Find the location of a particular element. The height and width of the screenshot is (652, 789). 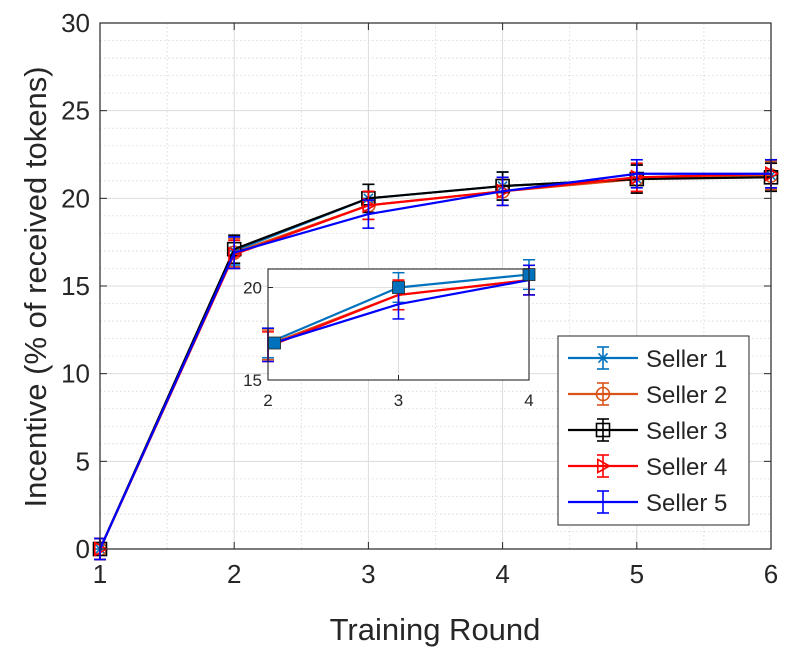

legend-entry: Seller 4 is located at coordinates (647, 467).